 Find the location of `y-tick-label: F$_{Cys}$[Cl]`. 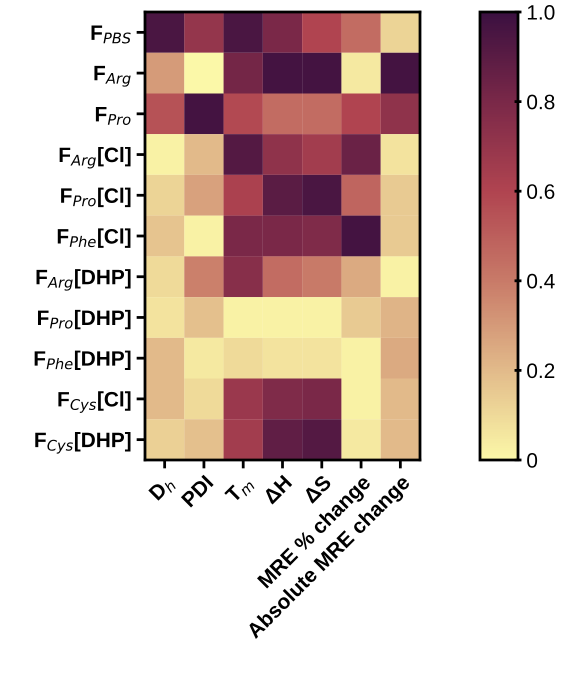

y-tick-label: F$_{Cys}$[Cl] is located at coordinates (94, 402).